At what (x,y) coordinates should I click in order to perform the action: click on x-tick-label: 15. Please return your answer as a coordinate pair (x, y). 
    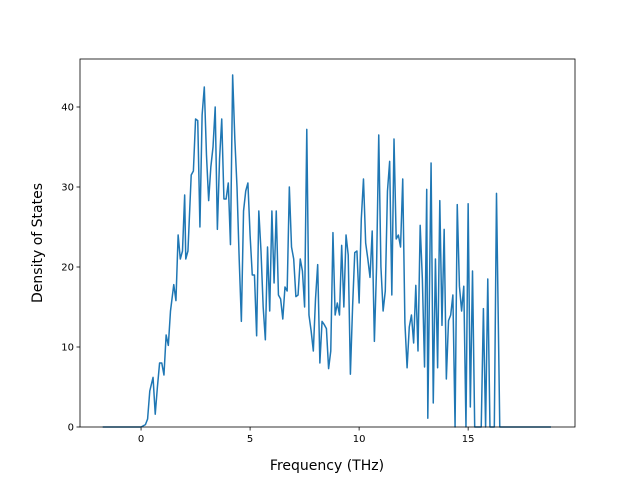
    Looking at the image, I should click on (468, 439).